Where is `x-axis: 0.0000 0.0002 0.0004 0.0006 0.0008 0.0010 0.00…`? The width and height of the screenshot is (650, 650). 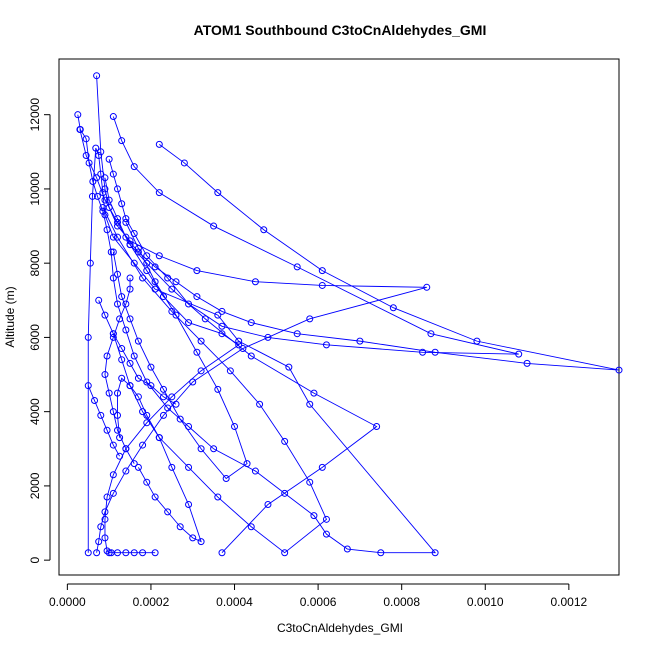
x-axis: 0.0000 0.0002 0.0004 0.0006 0.0008 0.0010 0.00… is located at coordinates (318, 596).